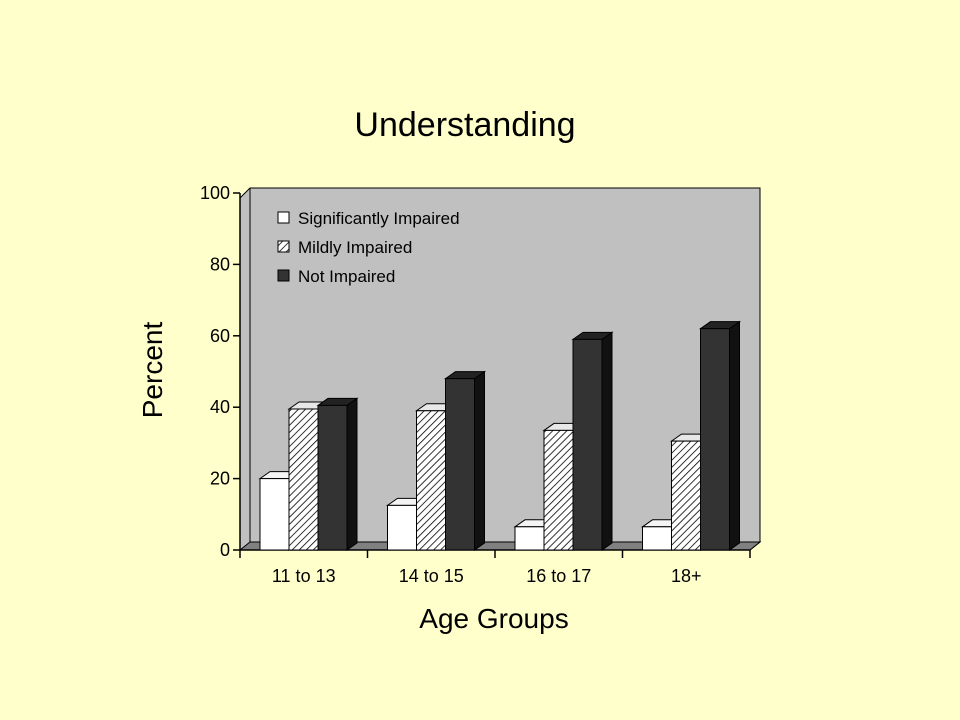  I want to click on x-tick-label: 16 to 17, so click(558, 576).